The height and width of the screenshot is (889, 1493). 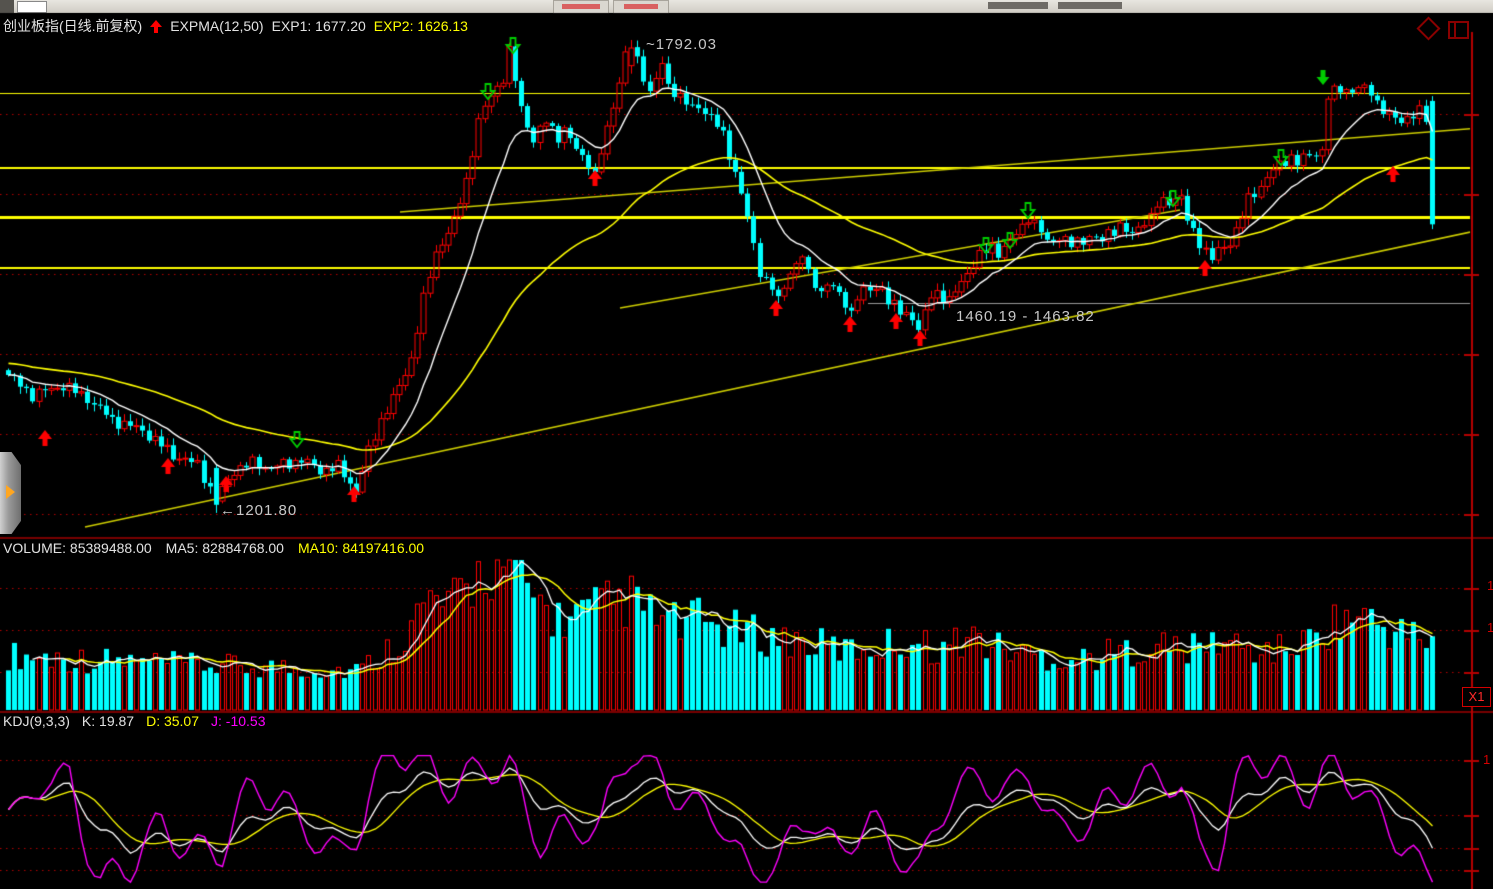 I want to click on kdj-d-value: D: 35.07, so click(x=173, y=721).